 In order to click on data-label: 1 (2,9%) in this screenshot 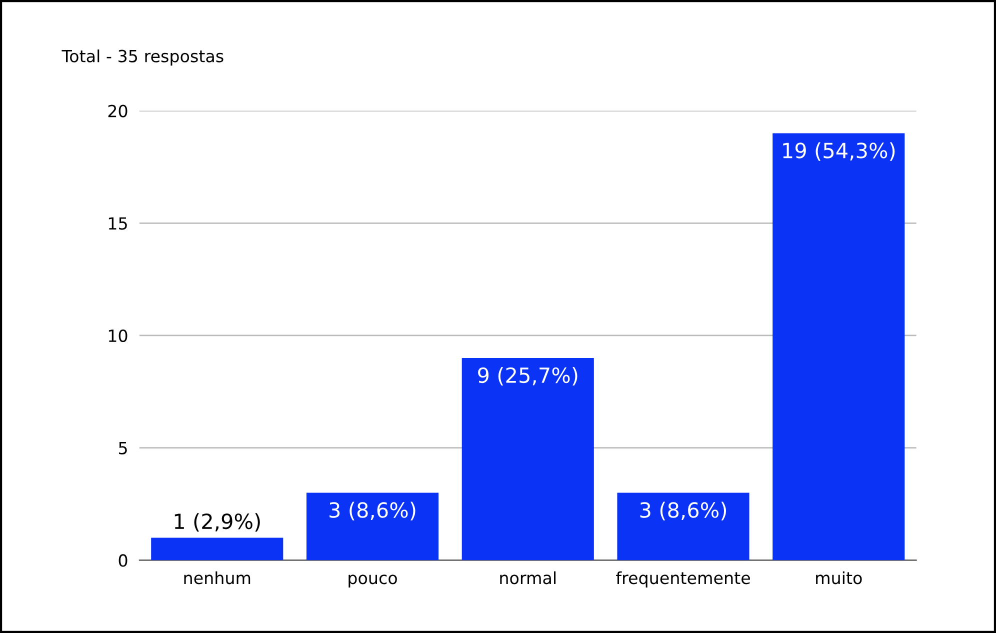, I will do `click(217, 522)`.